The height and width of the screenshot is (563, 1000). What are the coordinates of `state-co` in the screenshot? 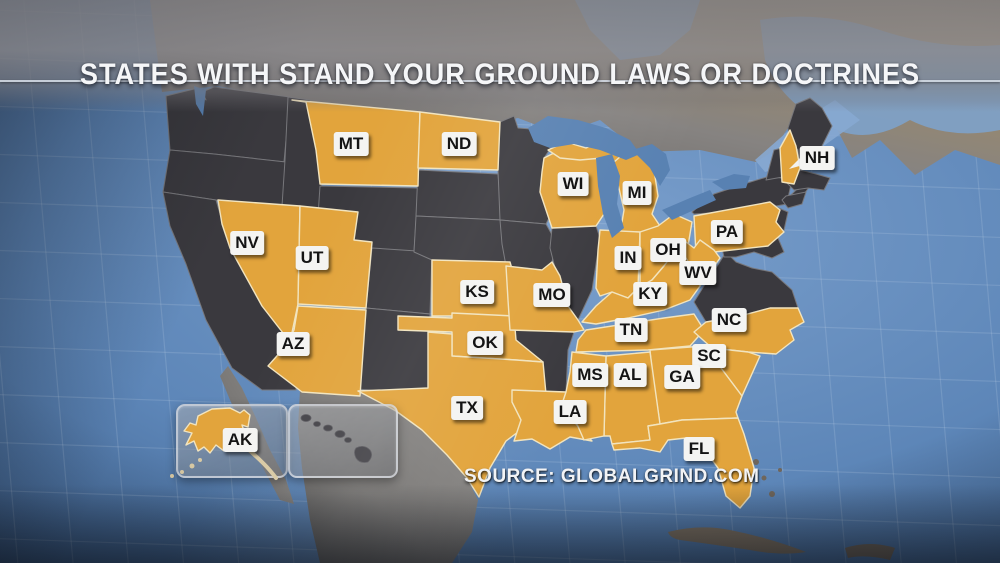 It's located at (399, 281).